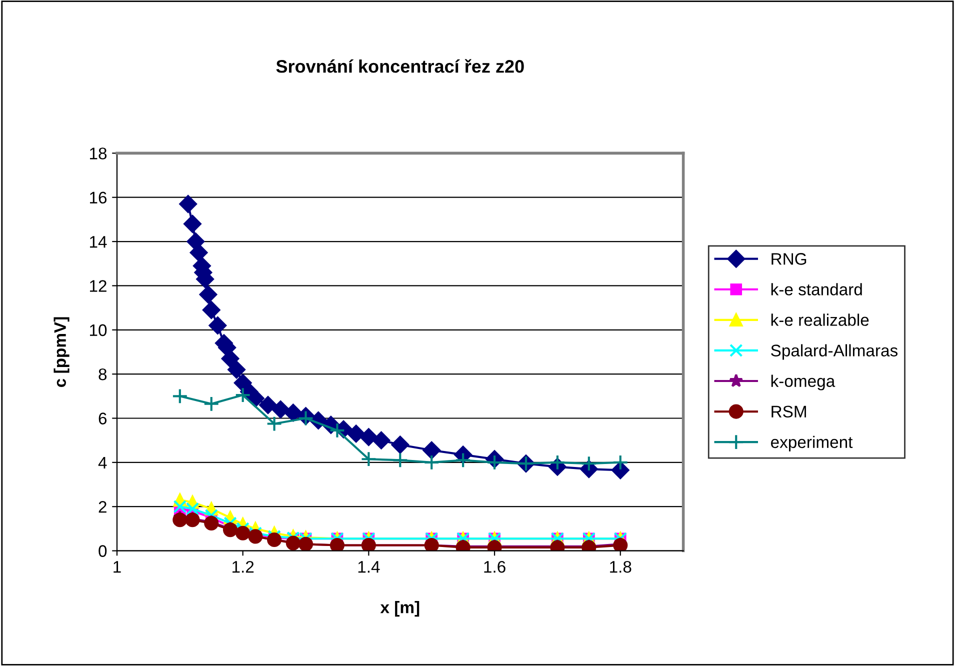  Describe the element at coordinates (62, 352) in the screenshot. I see `y-axis-title: c [ppmV]` at that location.